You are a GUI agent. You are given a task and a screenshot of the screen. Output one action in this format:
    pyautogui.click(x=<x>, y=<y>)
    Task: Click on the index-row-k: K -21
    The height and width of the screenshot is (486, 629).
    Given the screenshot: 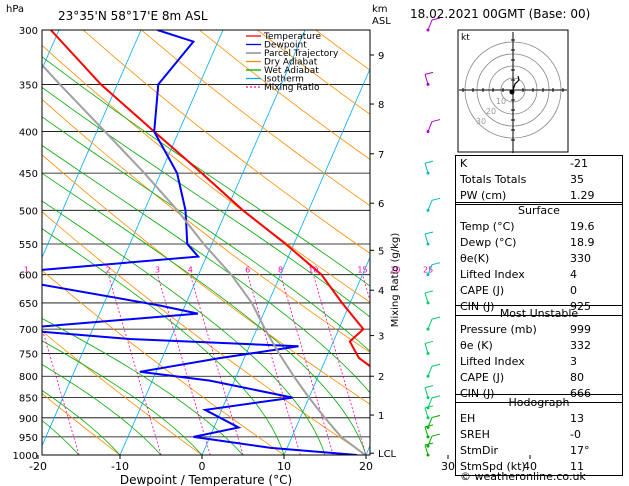 What is the action you would take?
    pyautogui.click(x=524, y=163)
    